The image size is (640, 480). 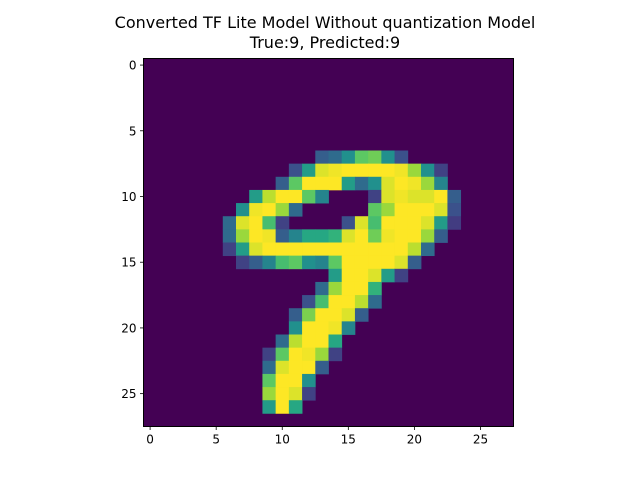 What do you see at coordinates (414, 440) in the screenshot?
I see `x-tick-label: 20` at bounding box center [414, 440].